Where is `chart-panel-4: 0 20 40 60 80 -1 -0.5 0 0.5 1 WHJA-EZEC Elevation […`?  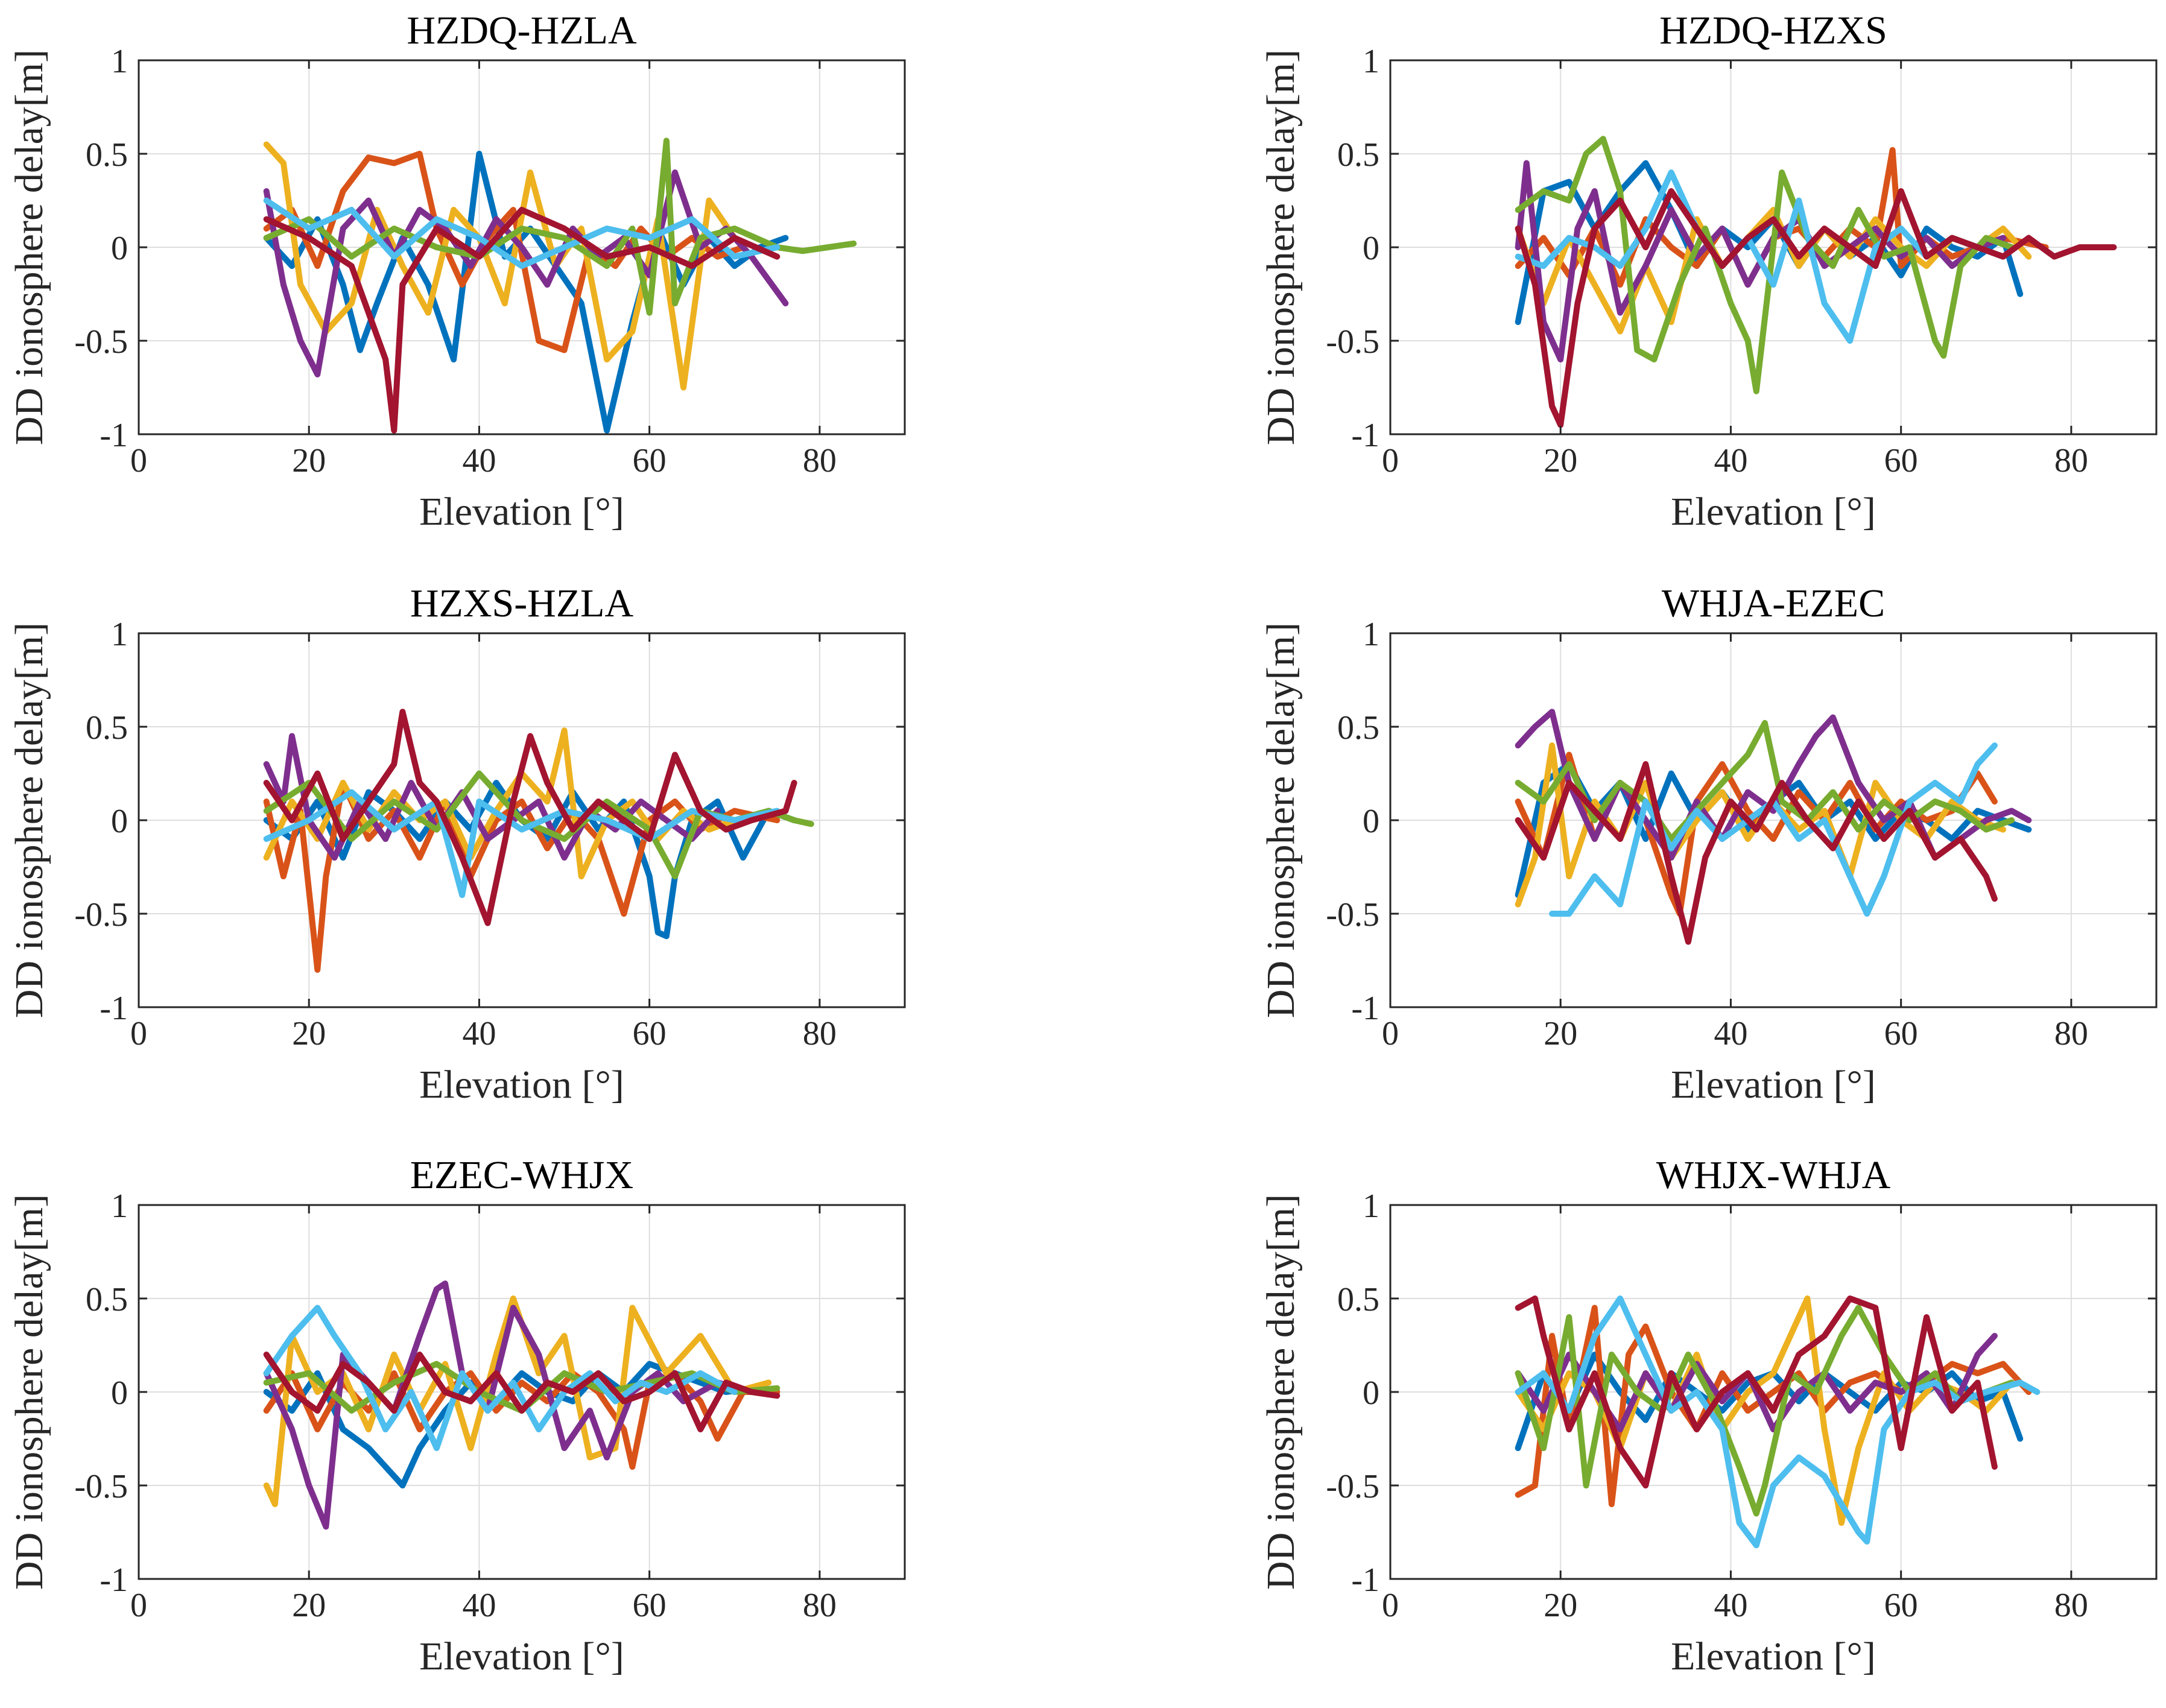 chart-panel-4: 0 20 40 60 80 -1 -0.5 0 0.5 1 WHJA-EZEC Elevation [… is located at coordinates (1708, 844).